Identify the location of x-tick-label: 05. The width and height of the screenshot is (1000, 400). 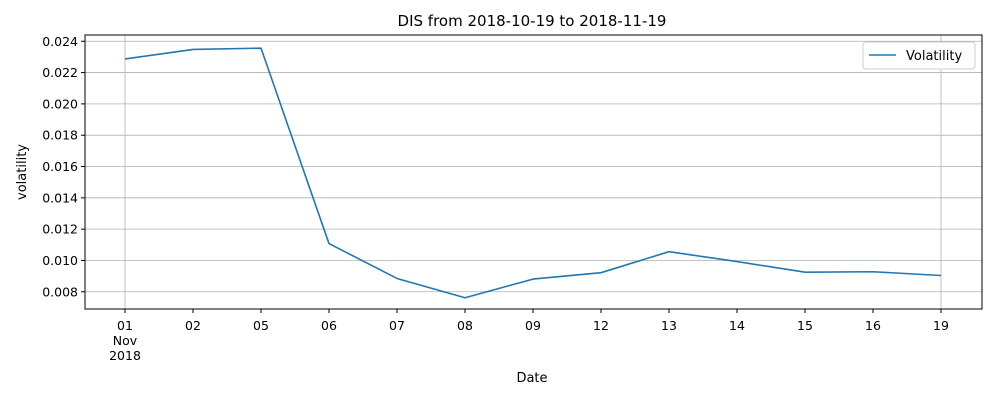
(261, 325).